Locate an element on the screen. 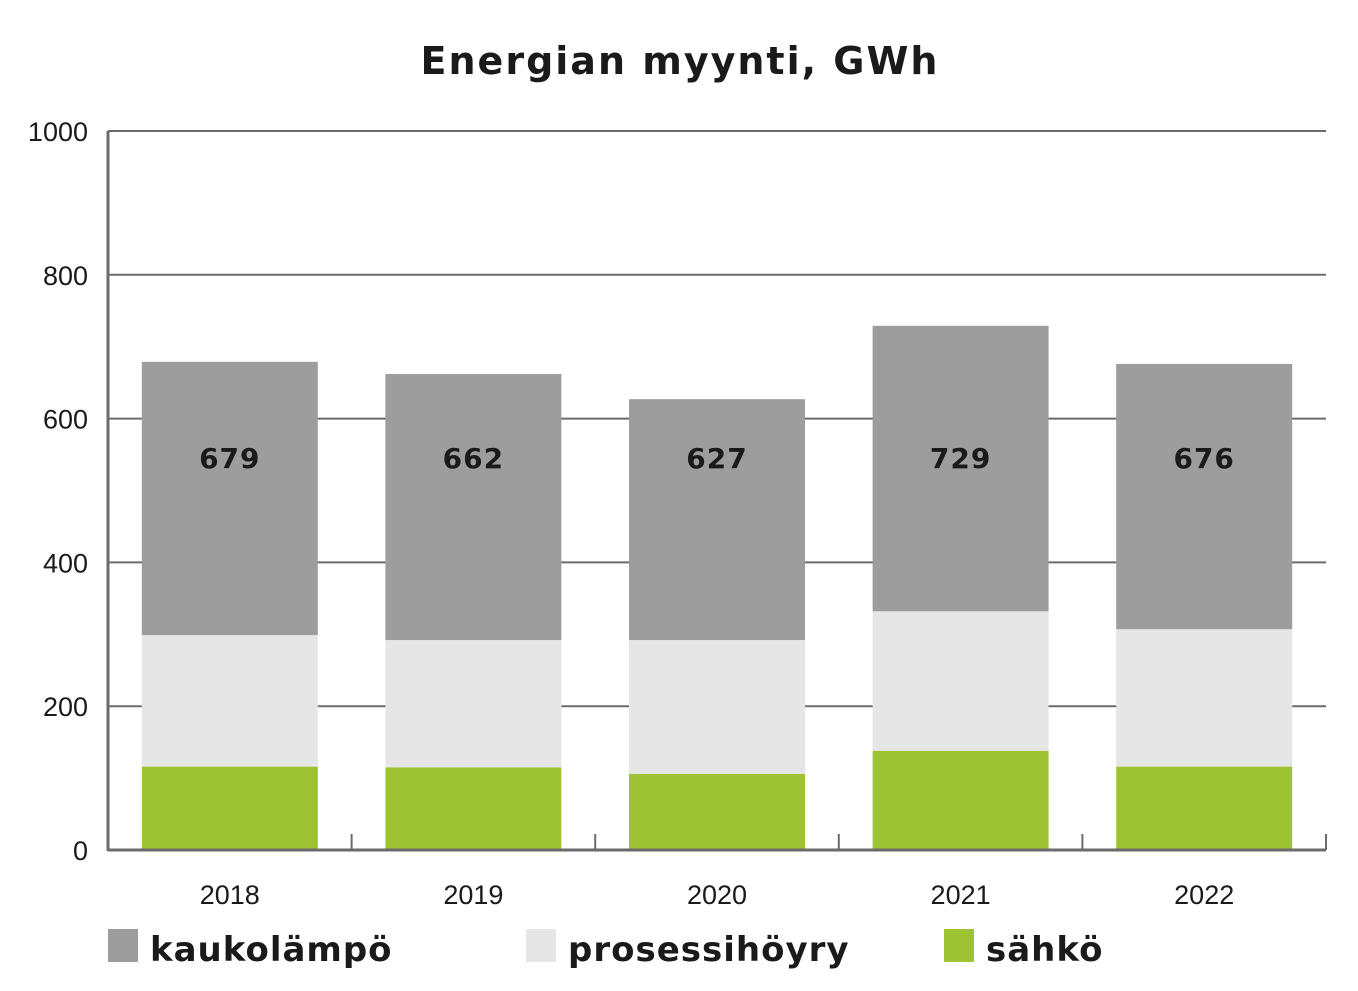  bar-2019-kaukolämpö is located at coordinates (473, 507).